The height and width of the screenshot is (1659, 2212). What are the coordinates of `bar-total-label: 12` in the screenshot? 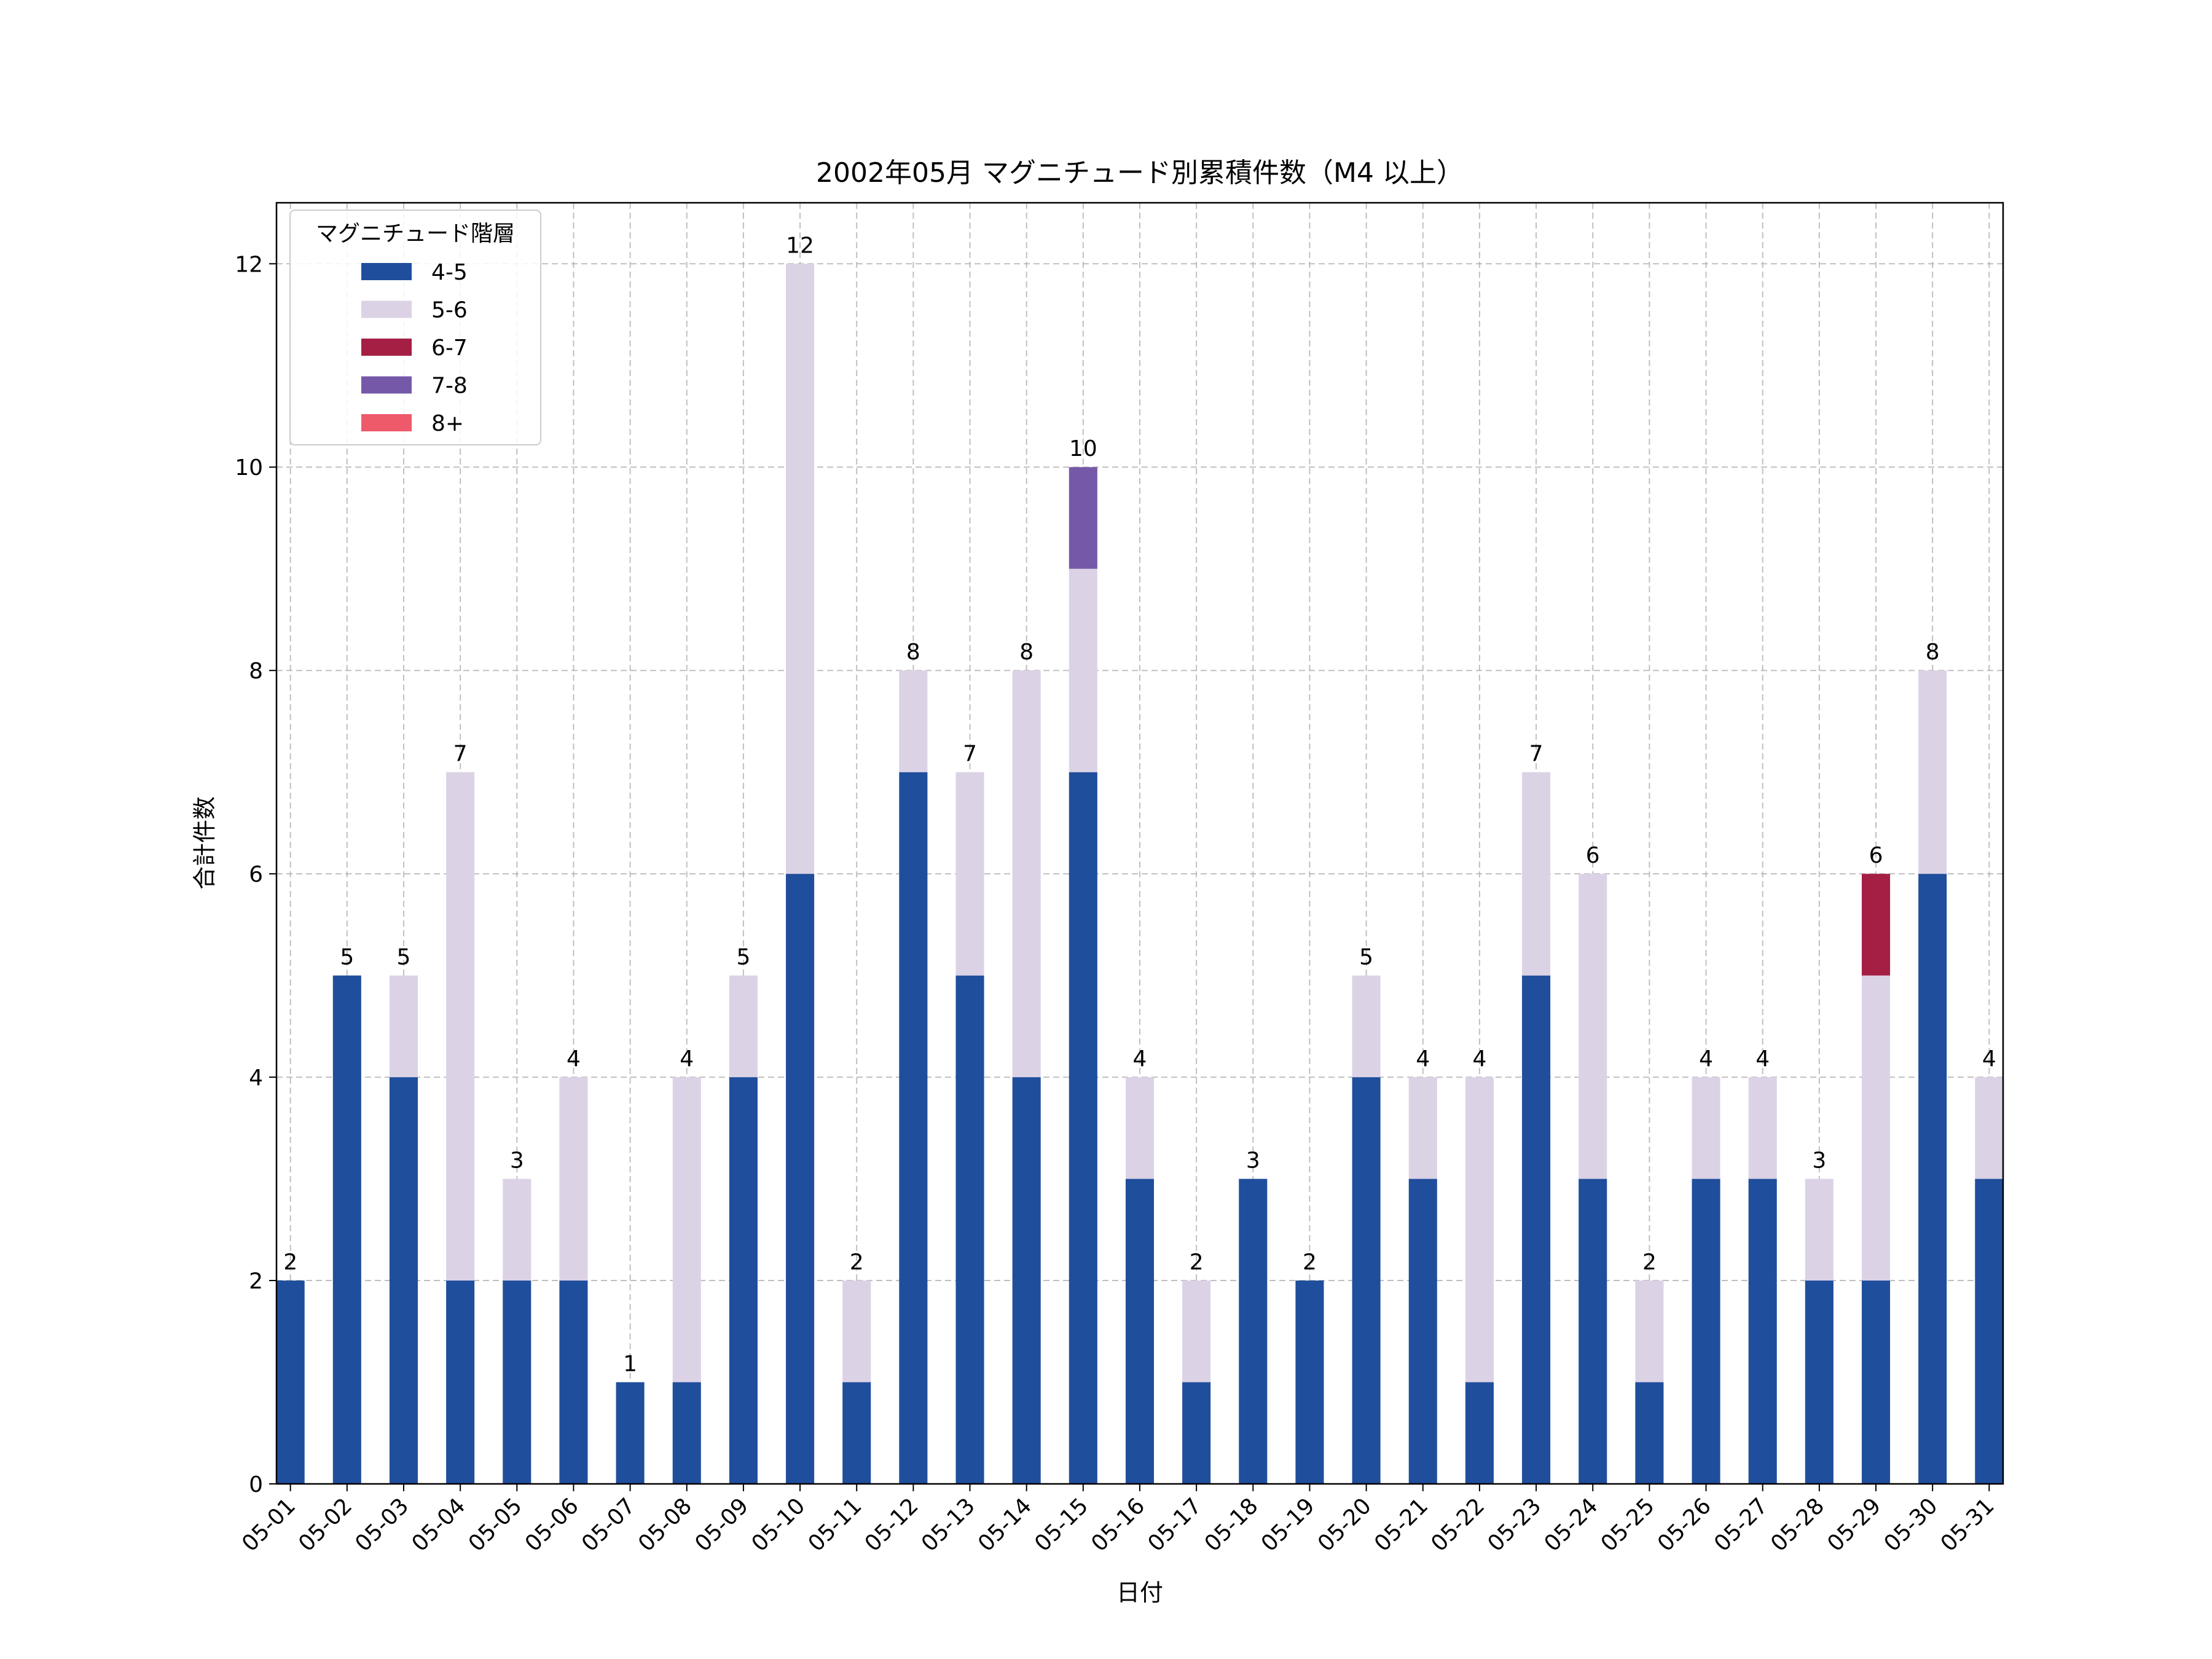 It's located at (800, 245).